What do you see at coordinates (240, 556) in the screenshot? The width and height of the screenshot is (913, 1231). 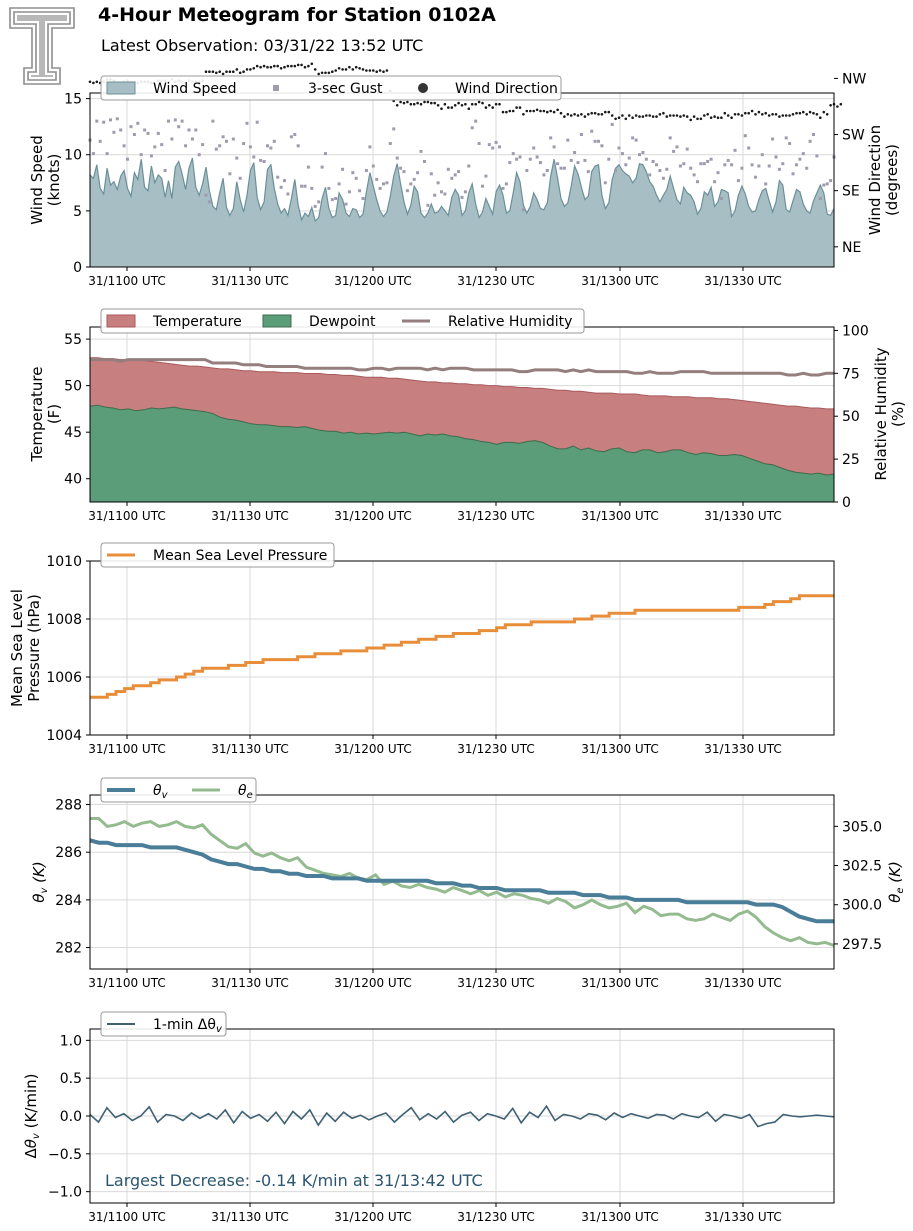 I see `pressure-legend-label-0: Mean Sea Level Pressure` at bounding box center [240, 556].